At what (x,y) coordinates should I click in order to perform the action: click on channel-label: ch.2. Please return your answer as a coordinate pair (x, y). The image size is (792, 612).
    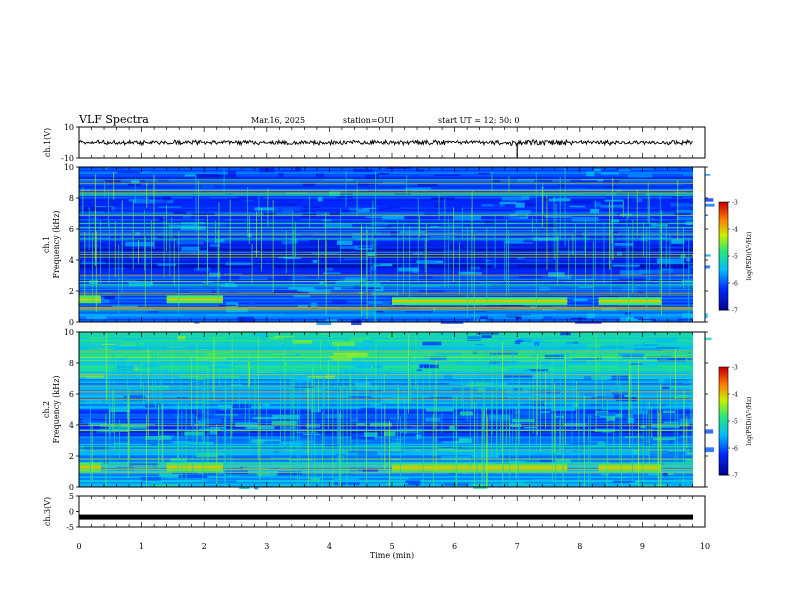
    Looking at the image, I should click on (46, 409).